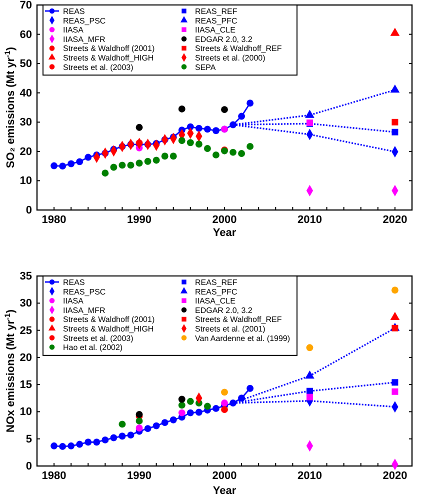  I want to click on y-tick-label: 70, so click(26, 6).